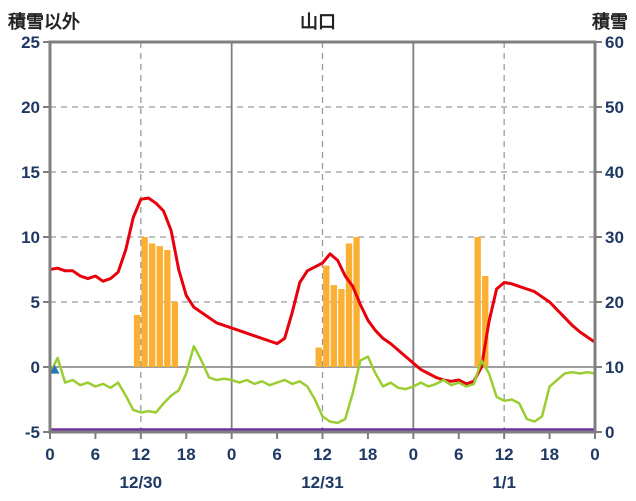  What do you see at coordinates (614, 302) in the screenshot?
I see `right-axis-tick: 20` at bounding box center [614, 302].